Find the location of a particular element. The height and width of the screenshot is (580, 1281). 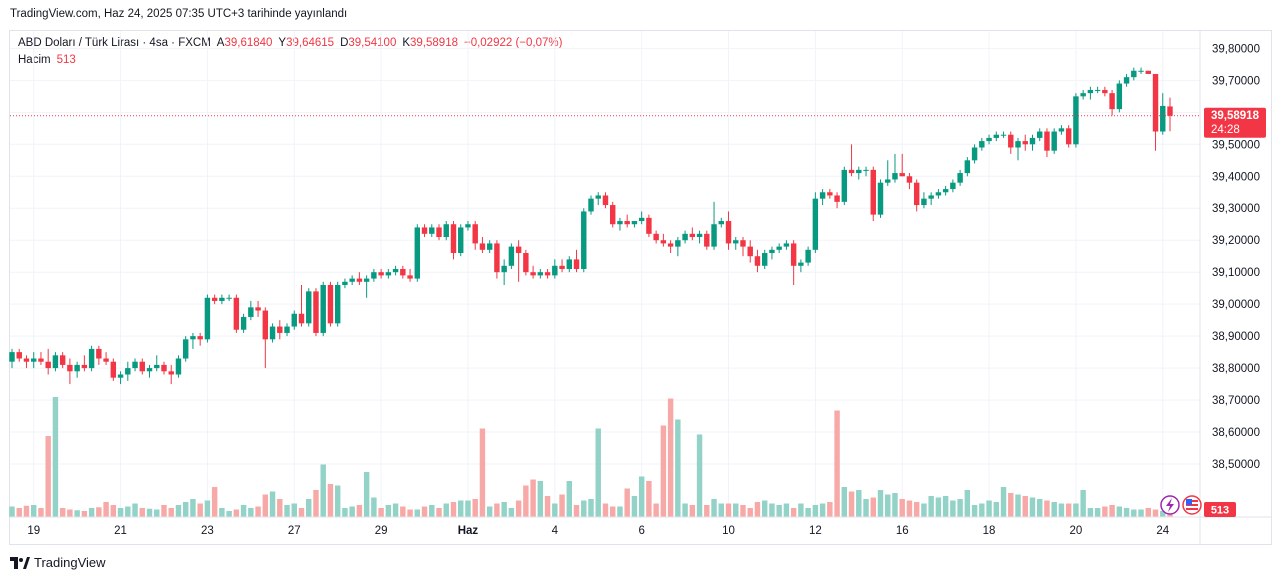

price-tick-label: 39,20000 is located at coordinates (1236, 241).